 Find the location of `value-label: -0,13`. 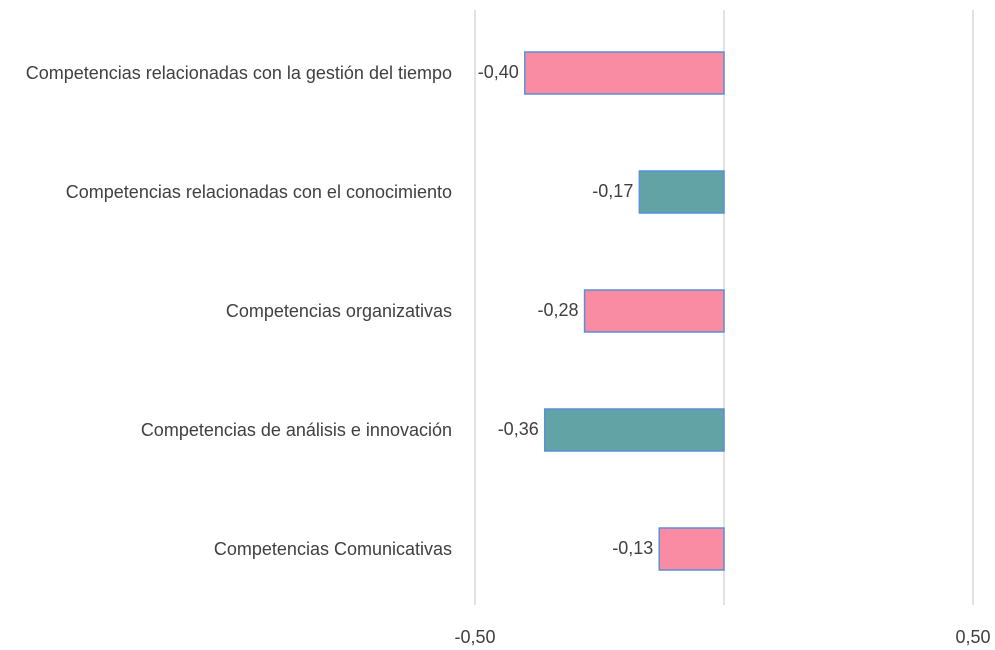

value-label: -0,13 is located at coordinates (632, 548).